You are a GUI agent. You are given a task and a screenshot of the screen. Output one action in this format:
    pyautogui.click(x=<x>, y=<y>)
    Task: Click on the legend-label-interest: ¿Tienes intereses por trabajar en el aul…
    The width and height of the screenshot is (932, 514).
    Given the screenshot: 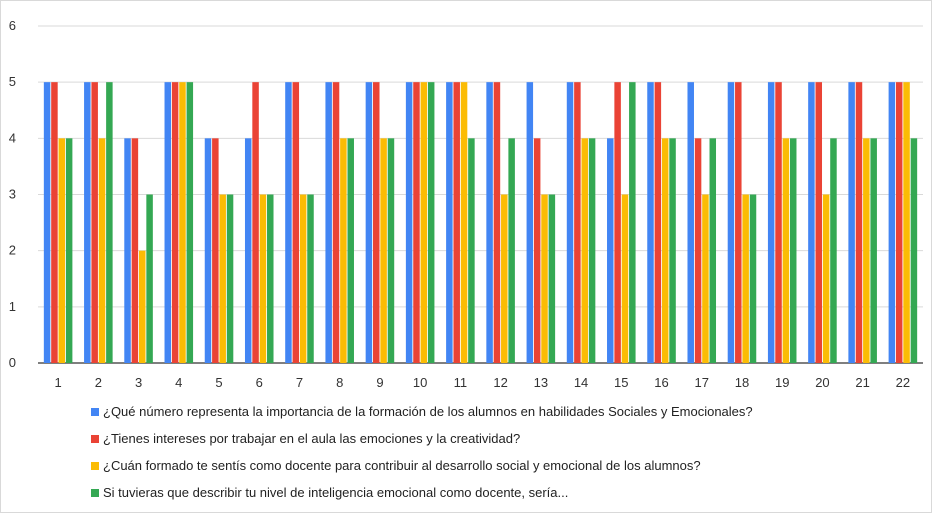 What is the action you would take?
    pyautogui.click(x=312, y=438)
    